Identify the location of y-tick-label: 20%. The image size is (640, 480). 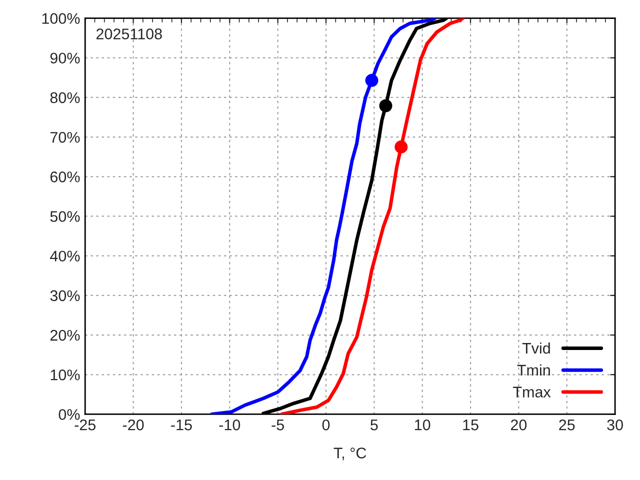
(65, 335).